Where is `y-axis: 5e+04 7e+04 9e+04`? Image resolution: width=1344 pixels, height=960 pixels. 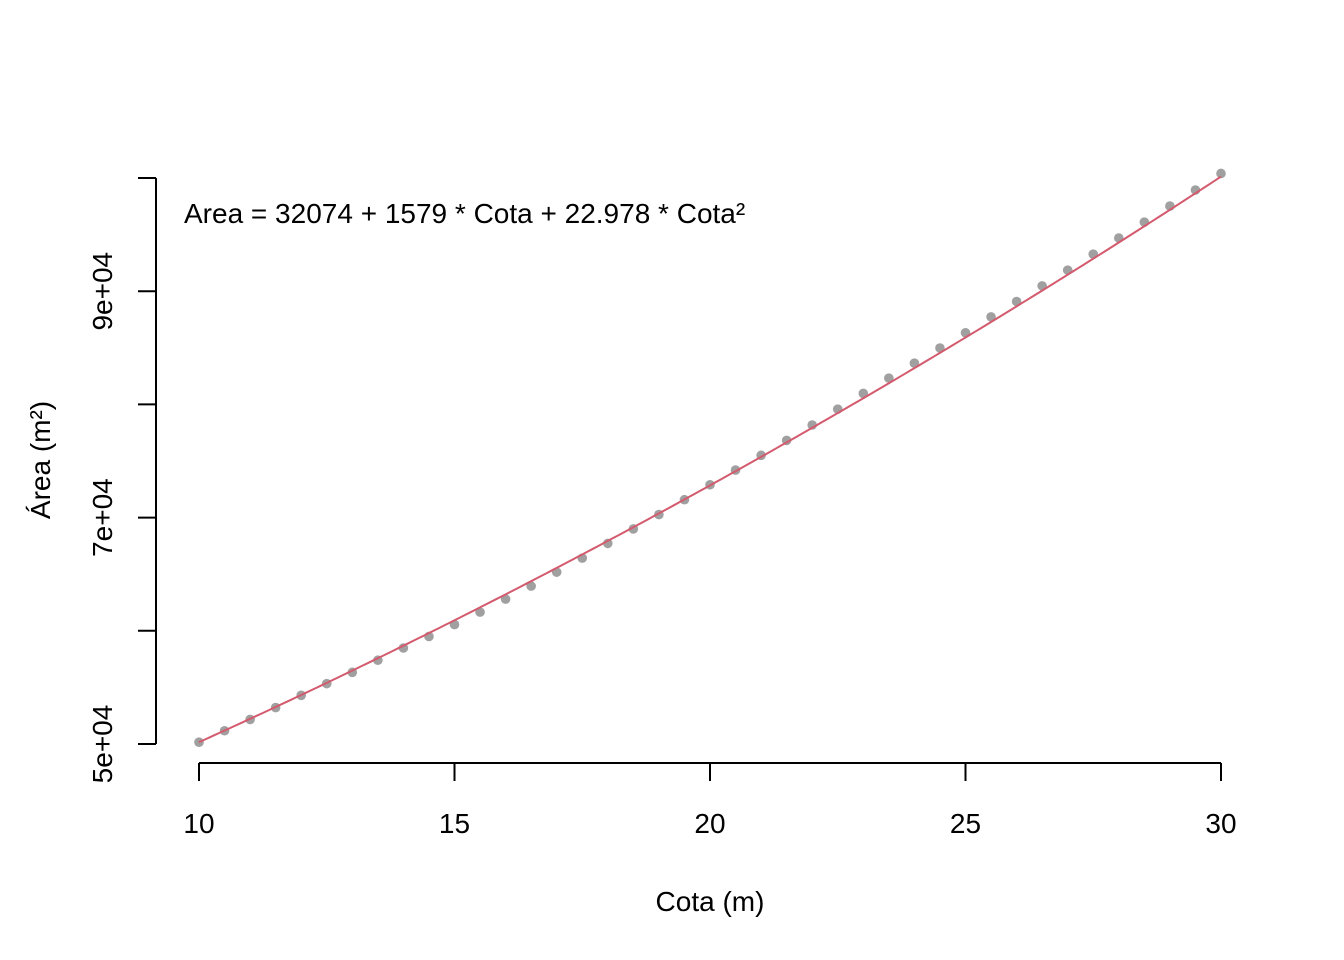 y-axis: 5e+04 7e+04 9e+04 is located at coordinates (122, 480).